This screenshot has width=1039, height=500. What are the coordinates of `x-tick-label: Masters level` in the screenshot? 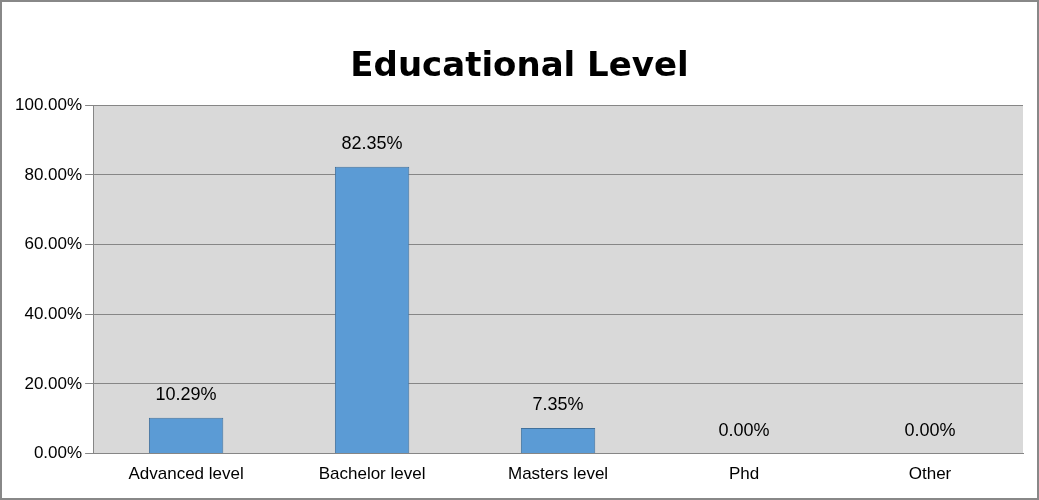 It's located at (558, 474).